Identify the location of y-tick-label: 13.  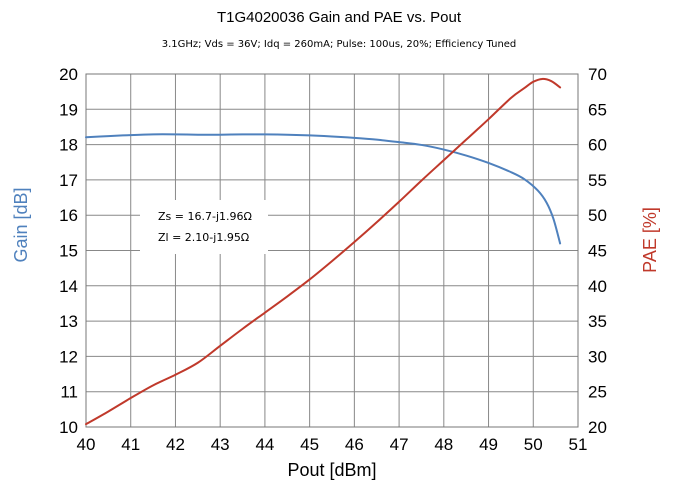
(68, 321).